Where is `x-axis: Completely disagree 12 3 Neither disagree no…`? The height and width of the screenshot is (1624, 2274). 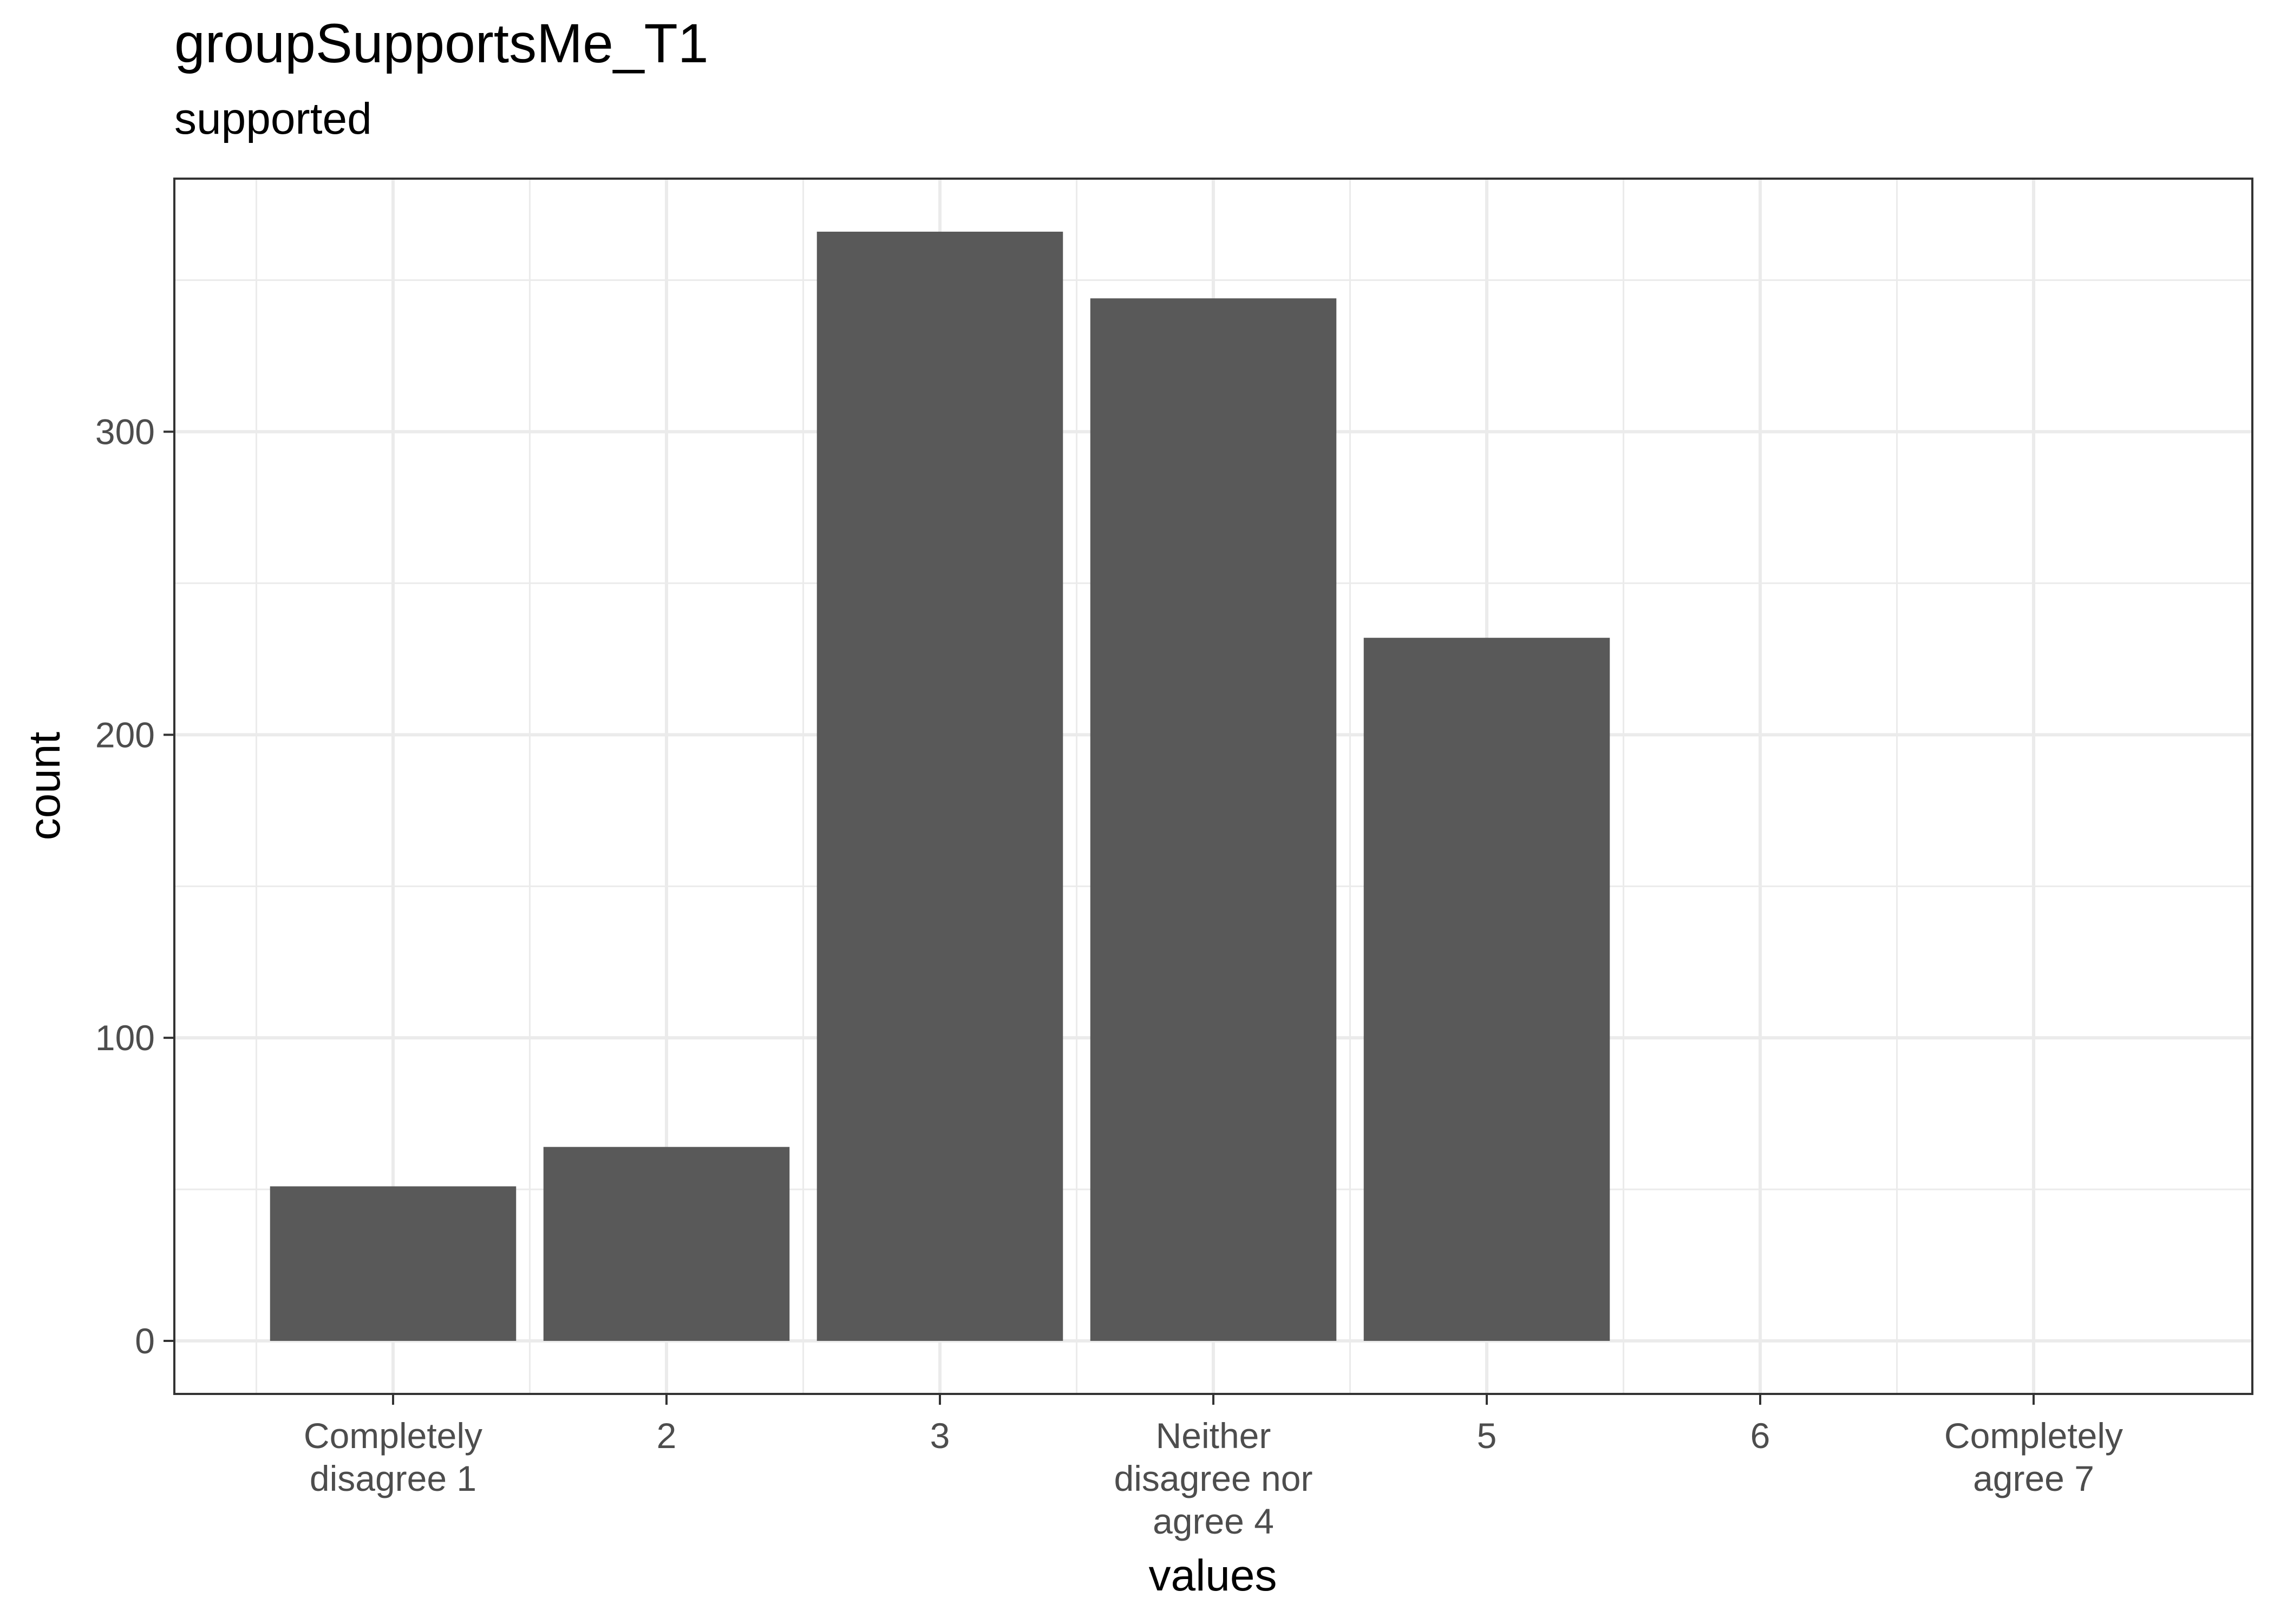
x-axis: Completely disagree 12 3 Neither disagree no… is located at coordinates (1214, 1467).